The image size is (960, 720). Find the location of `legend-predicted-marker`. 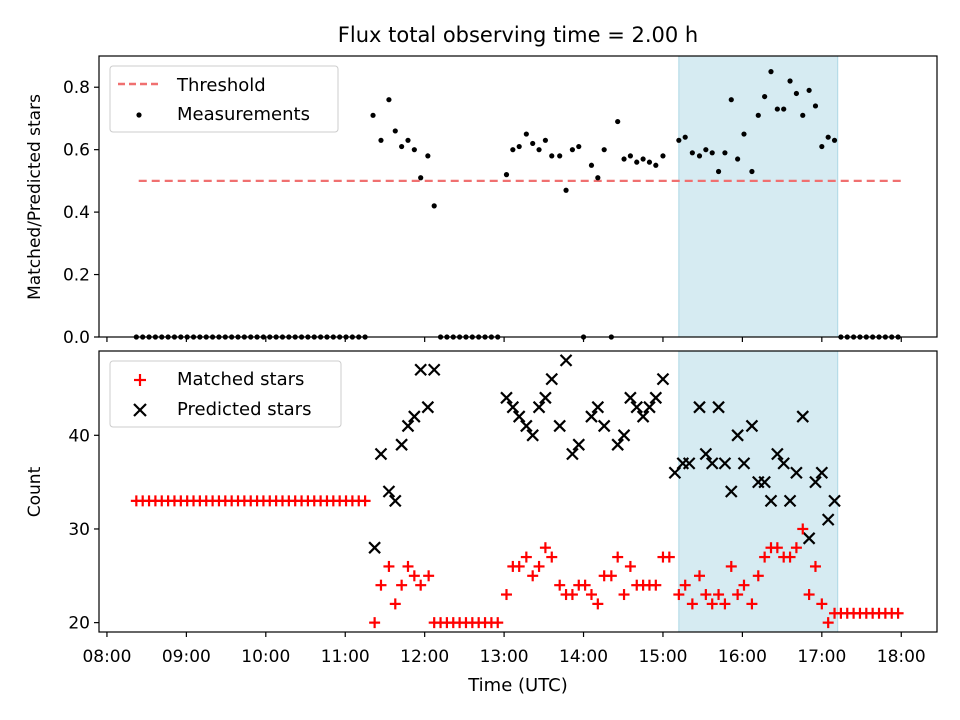

legend-predicted-marker is located at coordinates (140, 410).